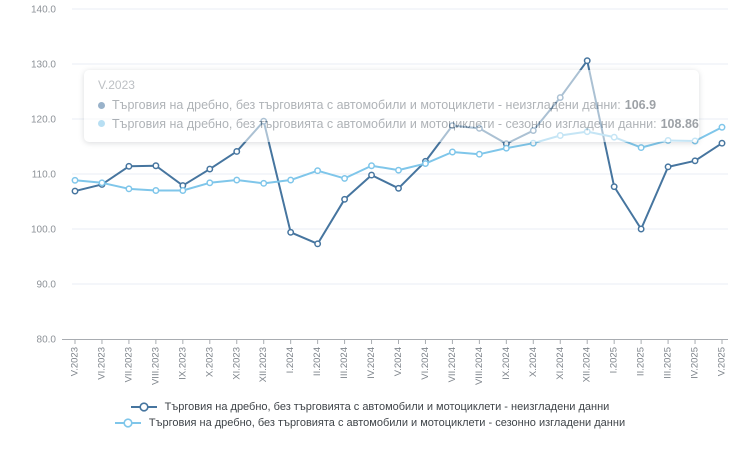  I want to click on x-axis-label: II.2024, so click(317, 361).